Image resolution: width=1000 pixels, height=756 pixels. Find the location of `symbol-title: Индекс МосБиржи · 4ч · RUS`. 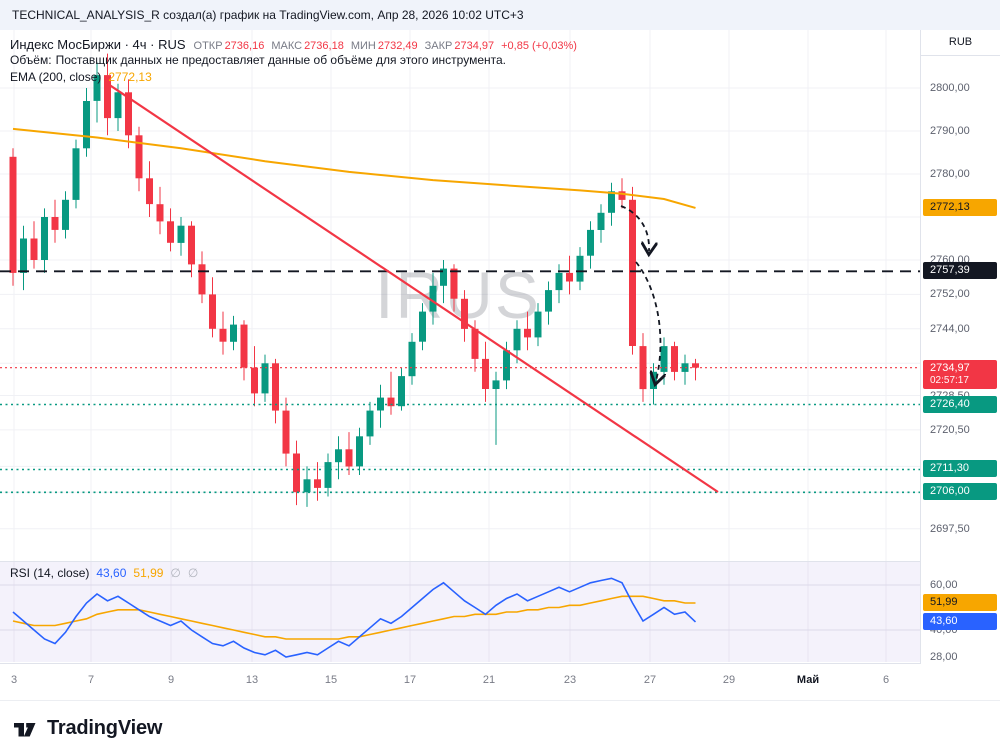

symbol-title: Индекс МосБиржи · 4ч · RUS is located at coordinates (98, 44).